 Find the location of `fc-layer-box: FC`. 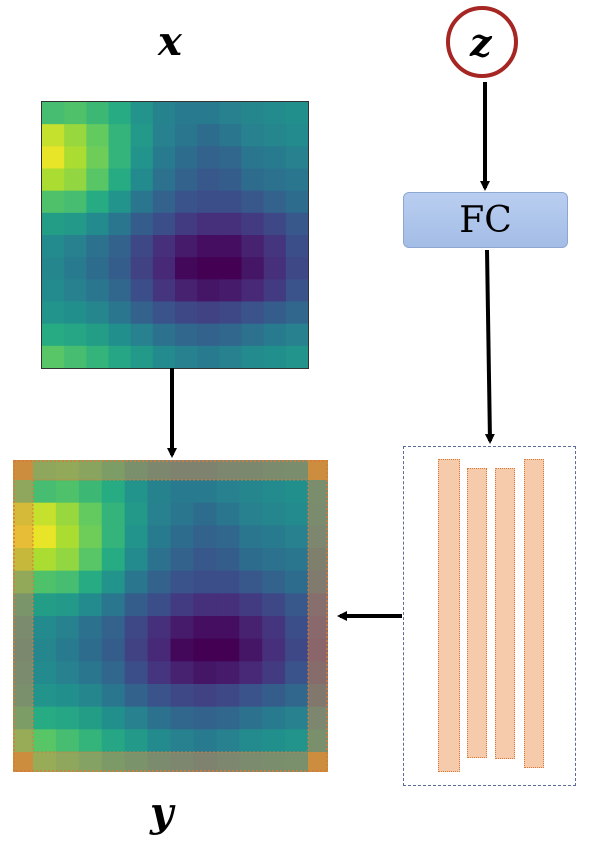

fc-layer-box: FC is located at coordinates (485, 220).